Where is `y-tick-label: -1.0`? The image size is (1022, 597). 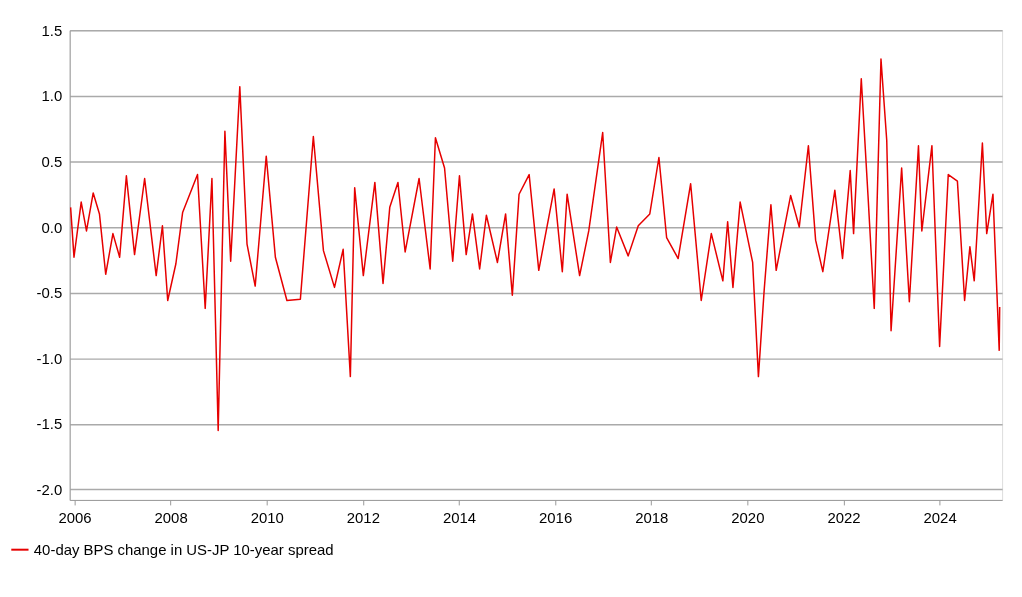 y-tick-label: -1.0 is located at coordinates (49, 358).